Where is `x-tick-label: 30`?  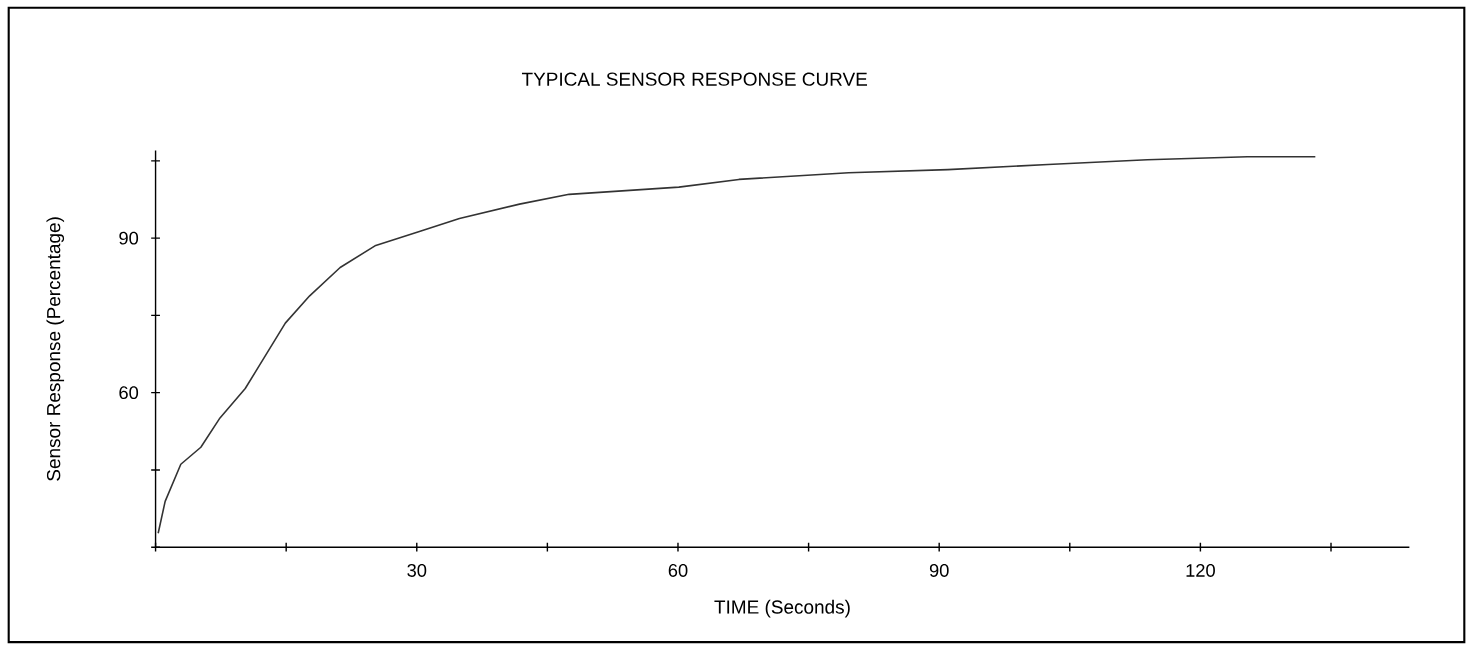
x-tick-label: 30 is located at coordinates (417, 570).